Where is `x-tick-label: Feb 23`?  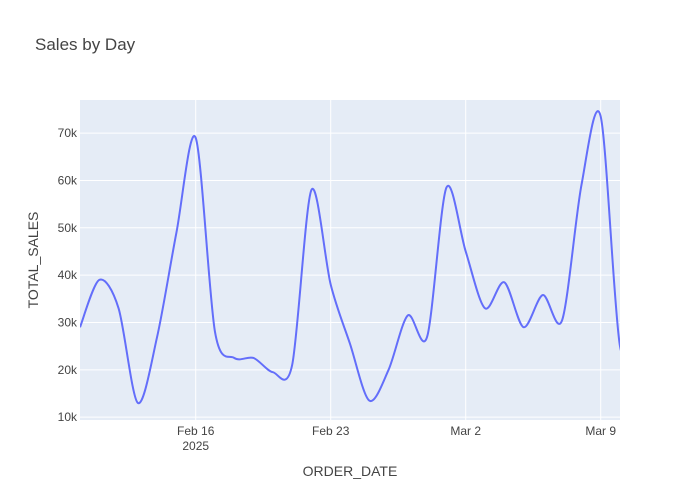
x-tick-label: Feb 23 is located at coordinates (331, 431).